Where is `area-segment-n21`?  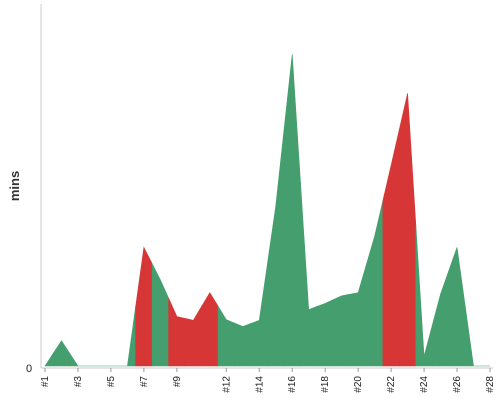
area-segment-n21 is located at coordinates (375, 283).